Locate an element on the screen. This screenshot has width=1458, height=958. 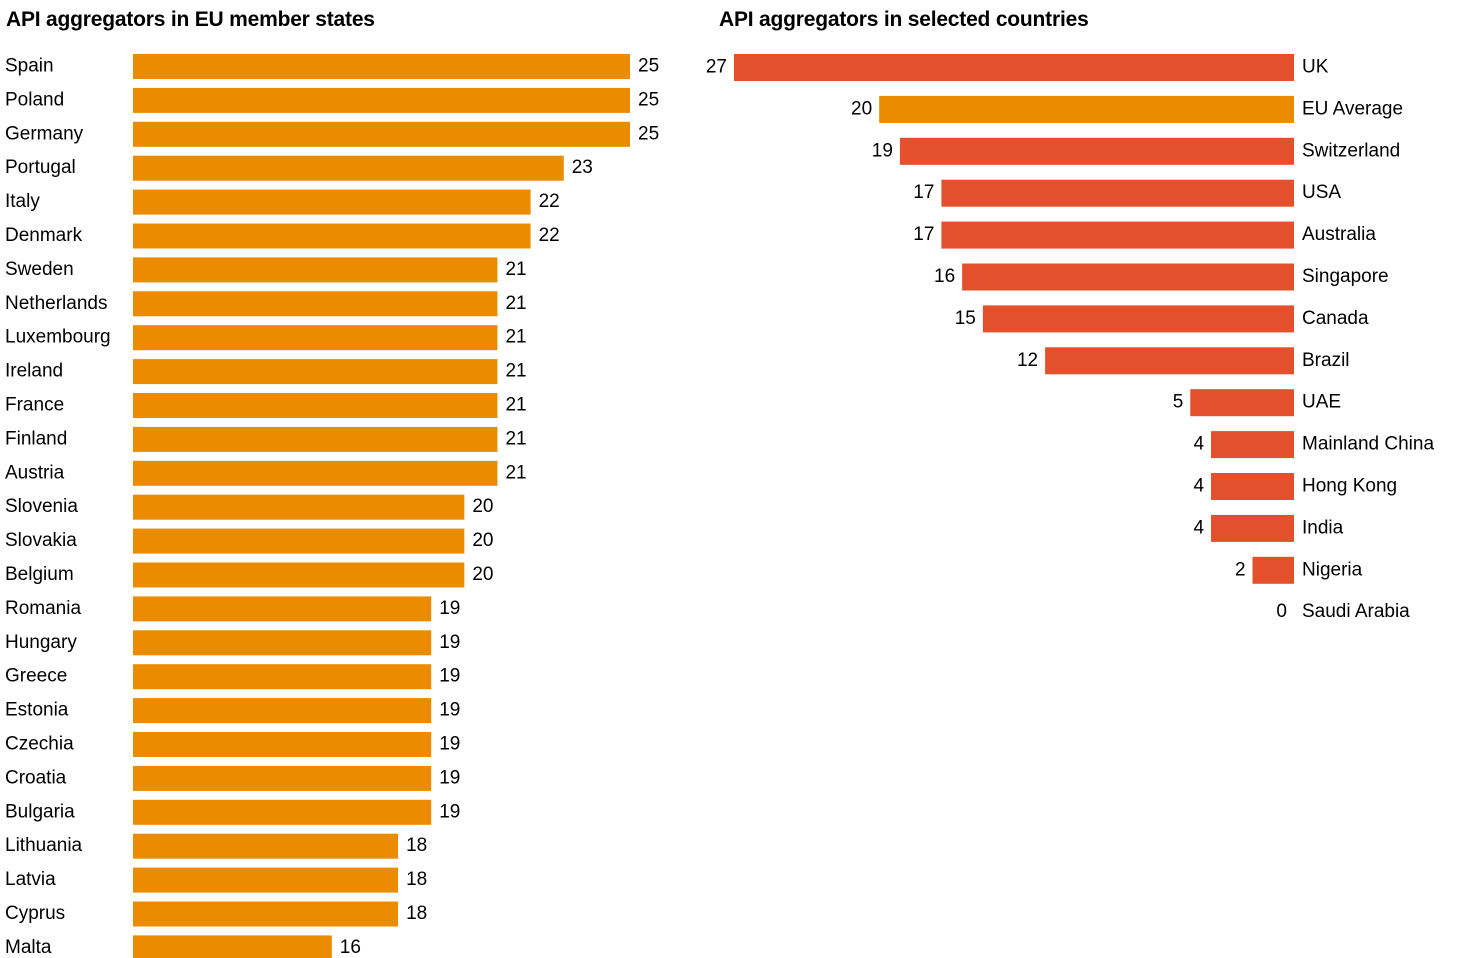
eu-value-label-latvia: 18 is located at coordinates (416, 879).